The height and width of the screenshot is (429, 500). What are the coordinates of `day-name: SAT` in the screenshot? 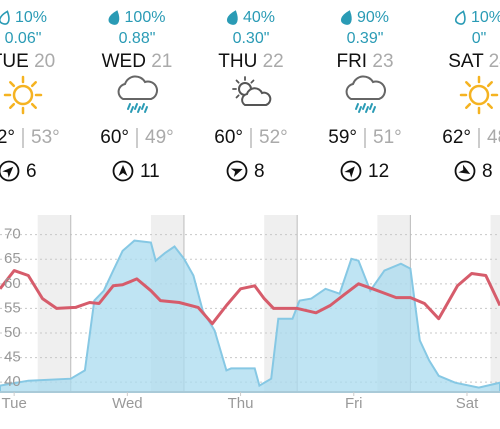 It's located at (466, 61).